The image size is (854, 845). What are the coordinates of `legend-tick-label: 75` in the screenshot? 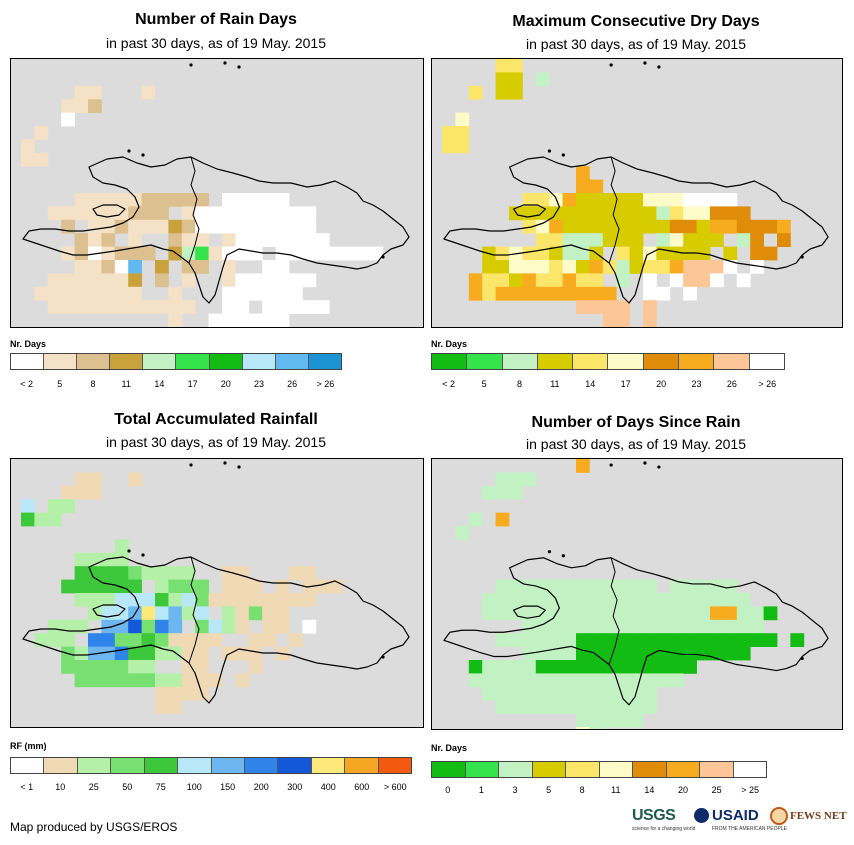 It's located at (160, 787).